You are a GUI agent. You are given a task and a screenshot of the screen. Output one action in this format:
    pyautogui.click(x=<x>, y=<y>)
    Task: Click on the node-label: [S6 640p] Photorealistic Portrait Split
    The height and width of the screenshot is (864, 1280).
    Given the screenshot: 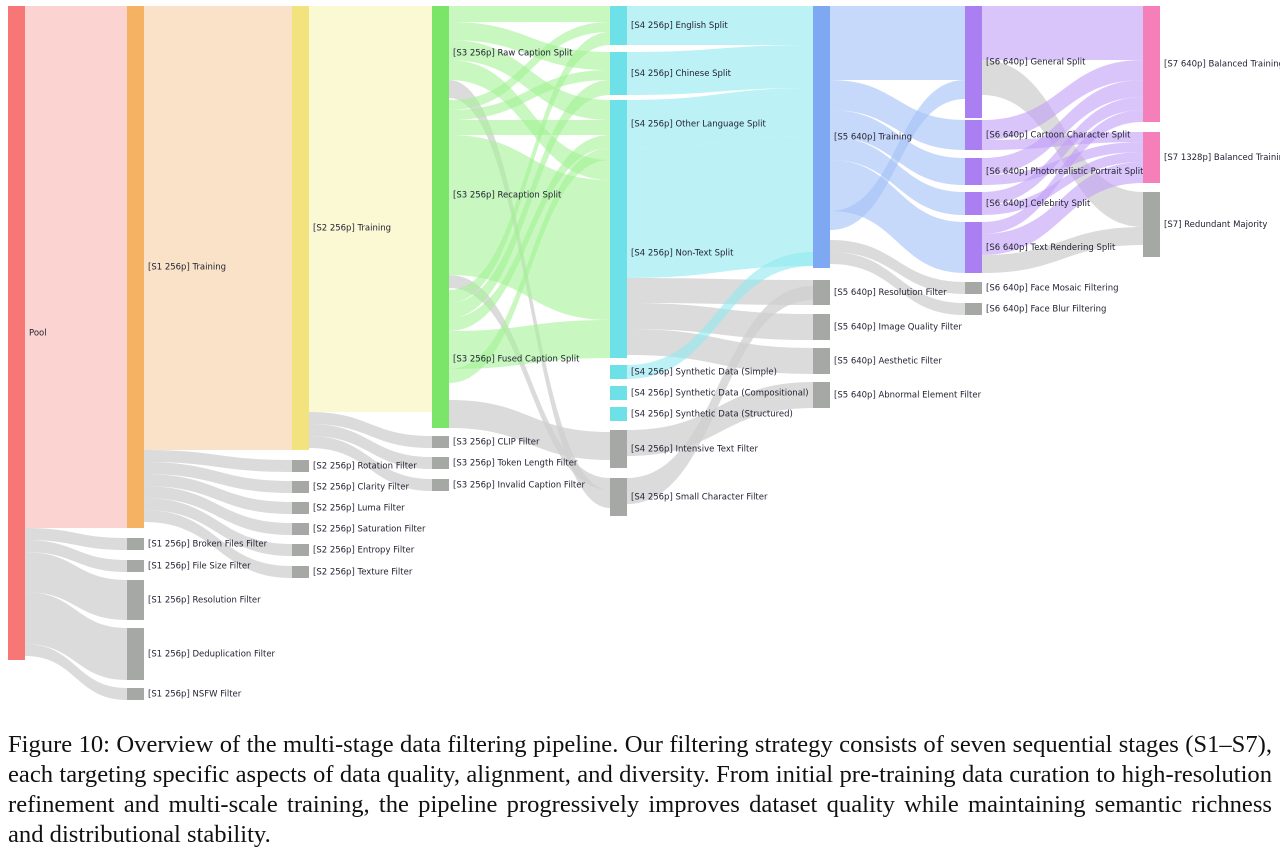 What is the action you would take?
    pyautogui.click(x=1065, y=172)
    